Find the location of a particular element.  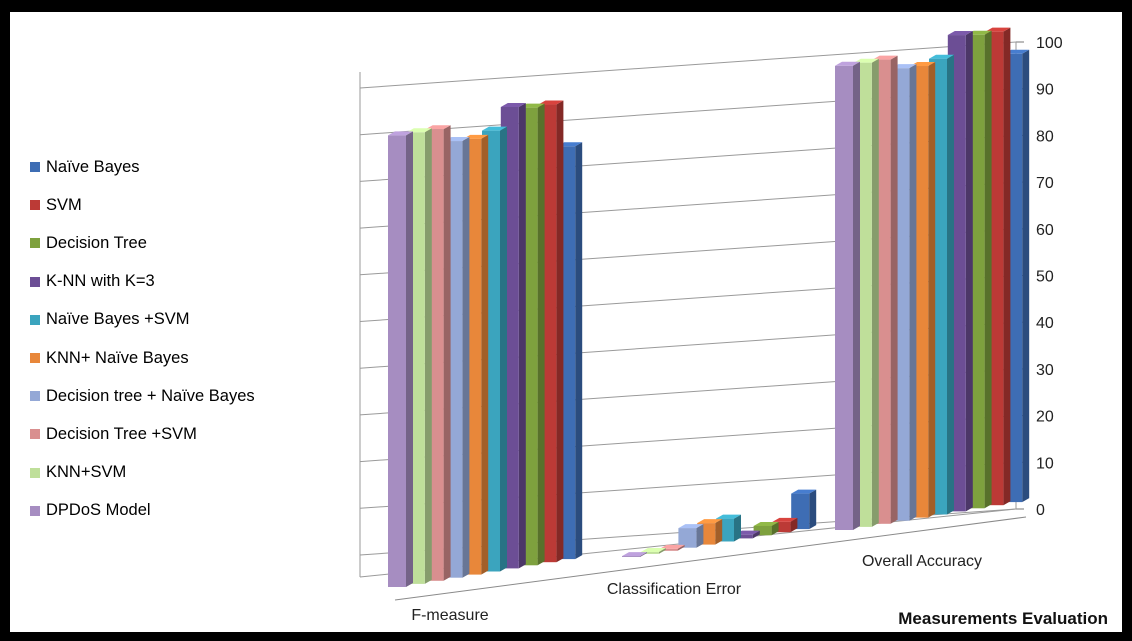

x-category-label: F-measure is located at coordinates (449, 615).